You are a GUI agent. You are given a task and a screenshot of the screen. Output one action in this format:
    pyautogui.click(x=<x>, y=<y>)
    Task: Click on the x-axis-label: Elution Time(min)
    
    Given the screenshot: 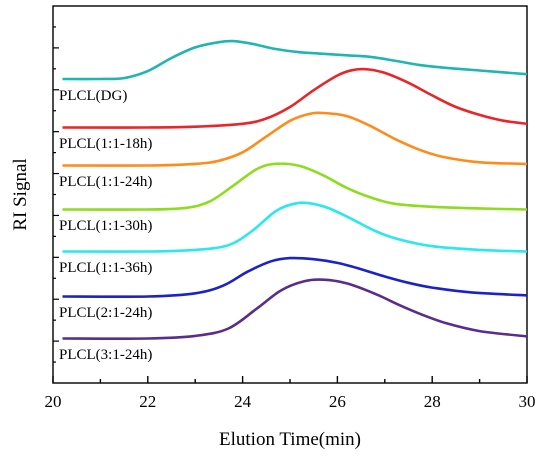 What is the action you would take?
    pyautogui.click(x=290, y=439)
    